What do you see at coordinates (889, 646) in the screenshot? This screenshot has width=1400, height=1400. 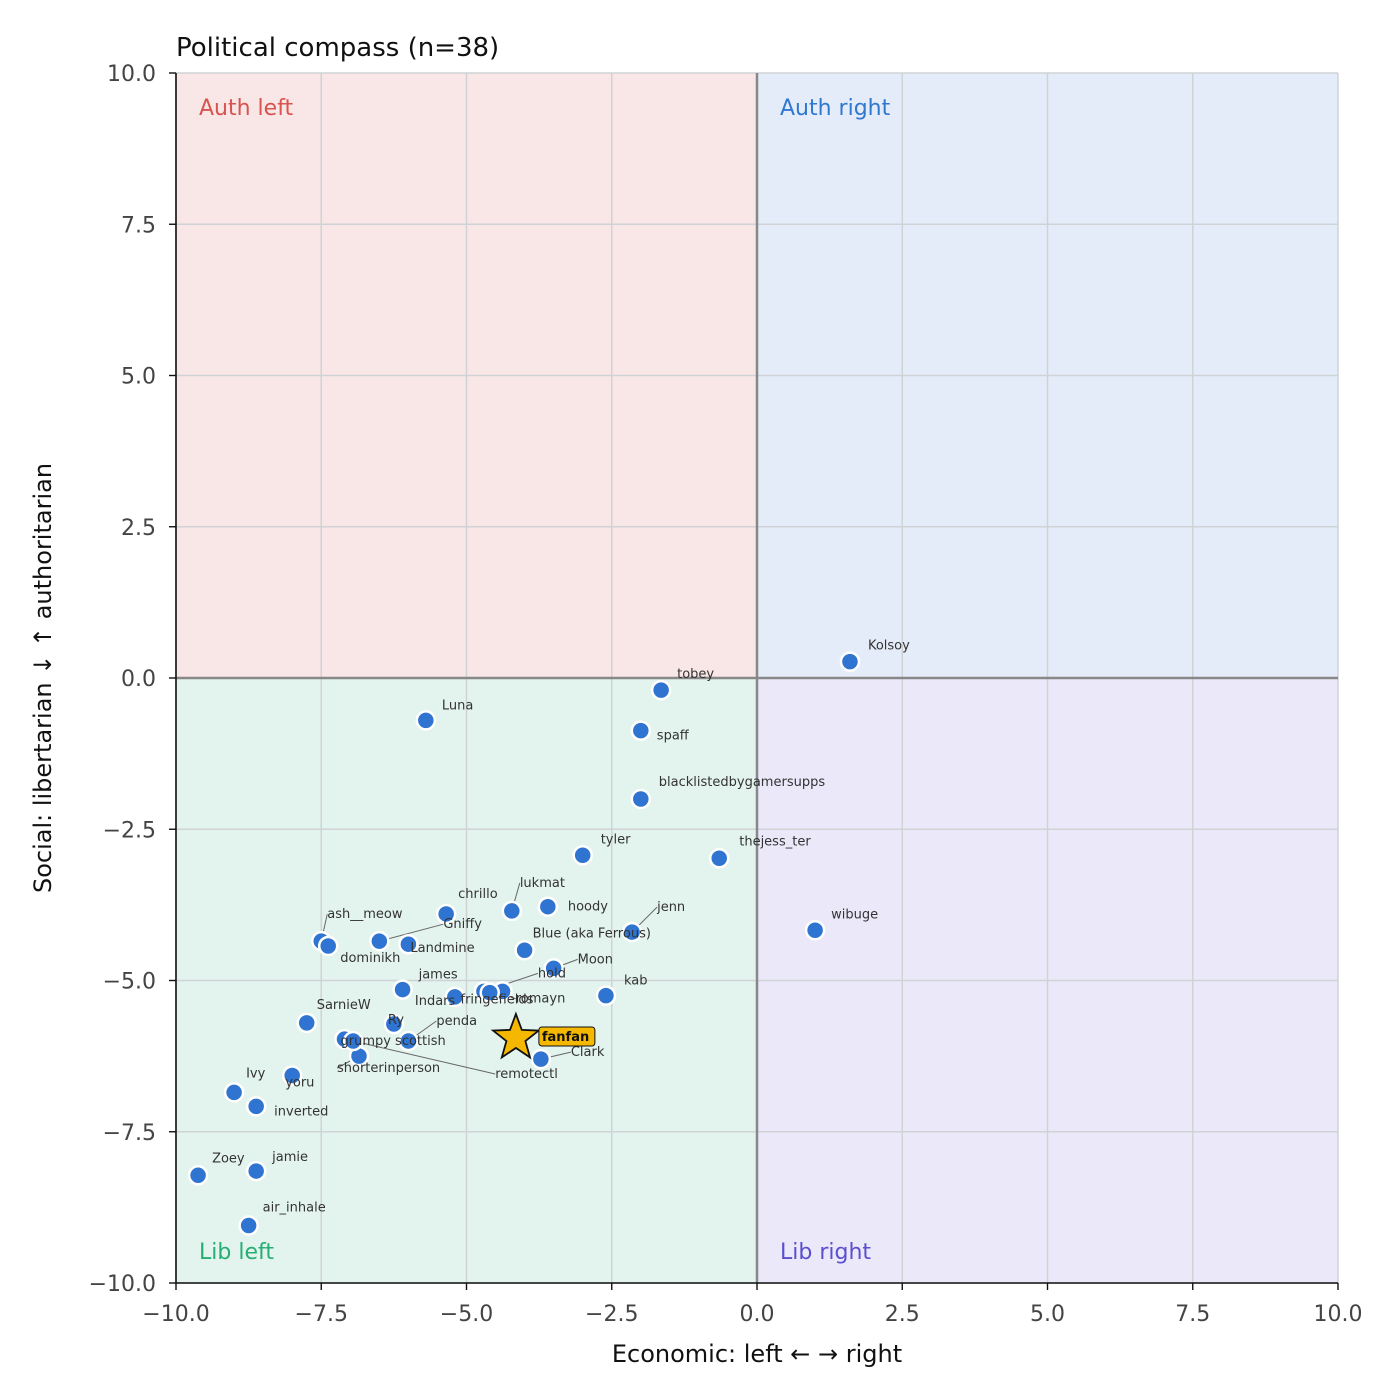 I see `point-label: Kolsoy` at bounding box center [889, 646].